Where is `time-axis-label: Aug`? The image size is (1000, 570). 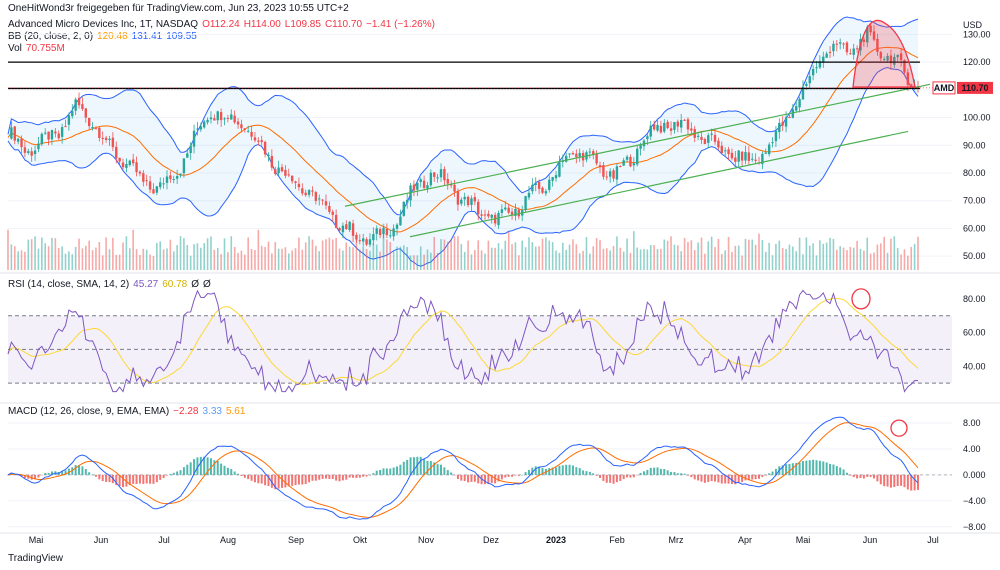
time-axis-label: Aug is located at coordinates (228, 540).